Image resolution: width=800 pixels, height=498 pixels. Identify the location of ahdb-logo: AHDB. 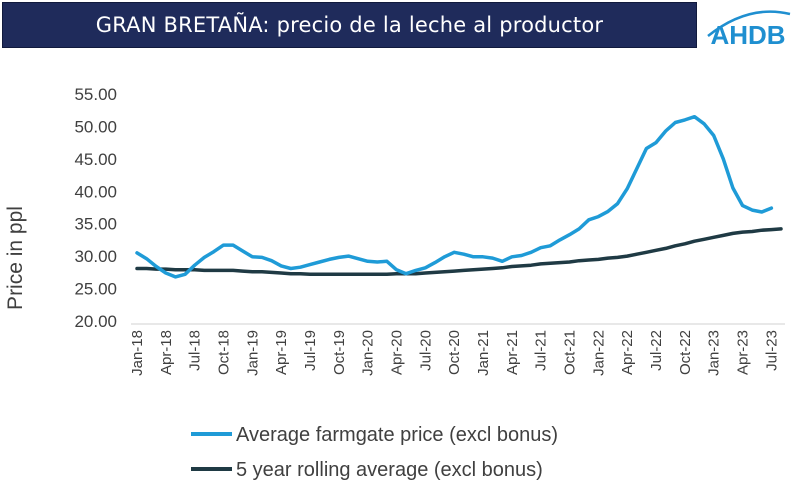
(749, 30).